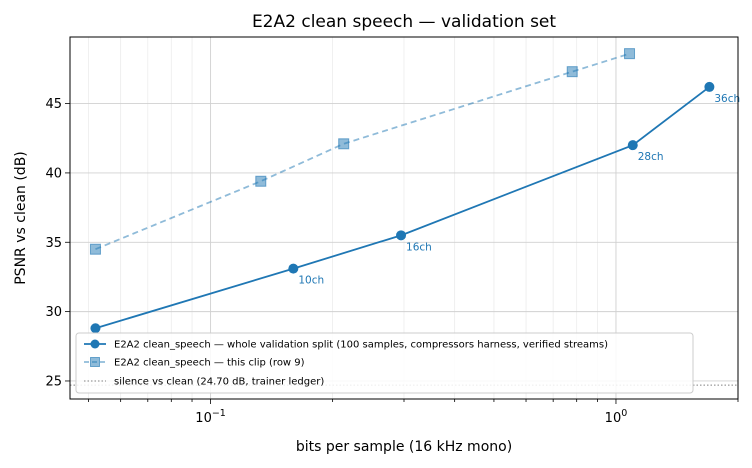 Image resolution: width=752 pixels, height=468 pixels. I want to click on y-tick-label: 35, so click(53, 243).